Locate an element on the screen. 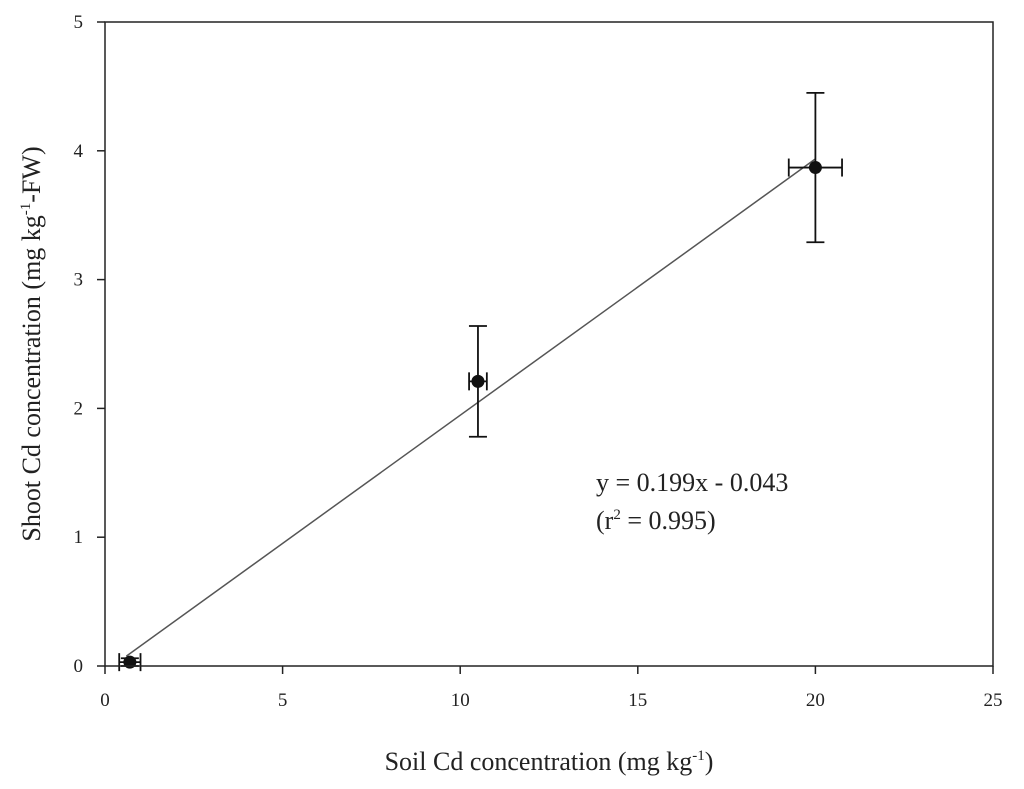 This screenshot has height=789, width=1024. y-tick-label: 0 is located at coordinates (79, 666).